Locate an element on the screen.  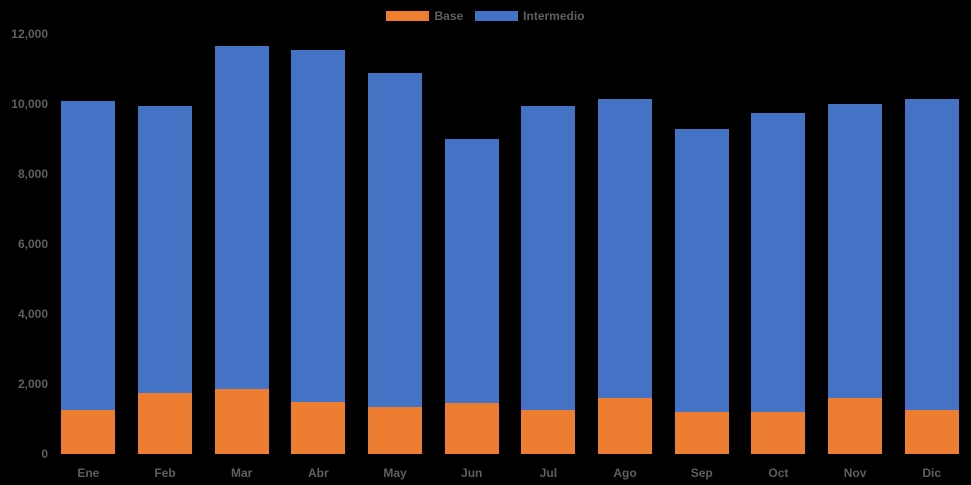
bar-stack-feb is located at coordinates (165, 244).